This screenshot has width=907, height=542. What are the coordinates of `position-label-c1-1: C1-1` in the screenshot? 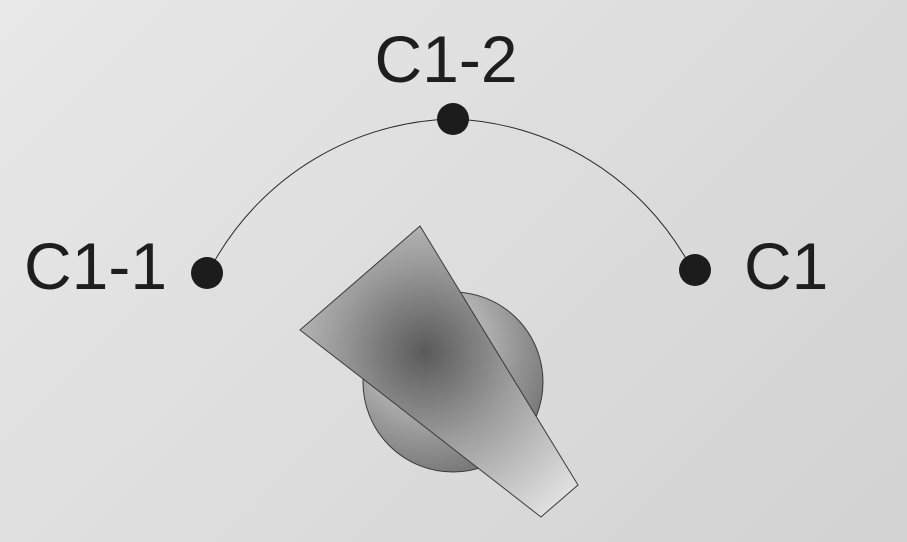 It's located at (95, 266).